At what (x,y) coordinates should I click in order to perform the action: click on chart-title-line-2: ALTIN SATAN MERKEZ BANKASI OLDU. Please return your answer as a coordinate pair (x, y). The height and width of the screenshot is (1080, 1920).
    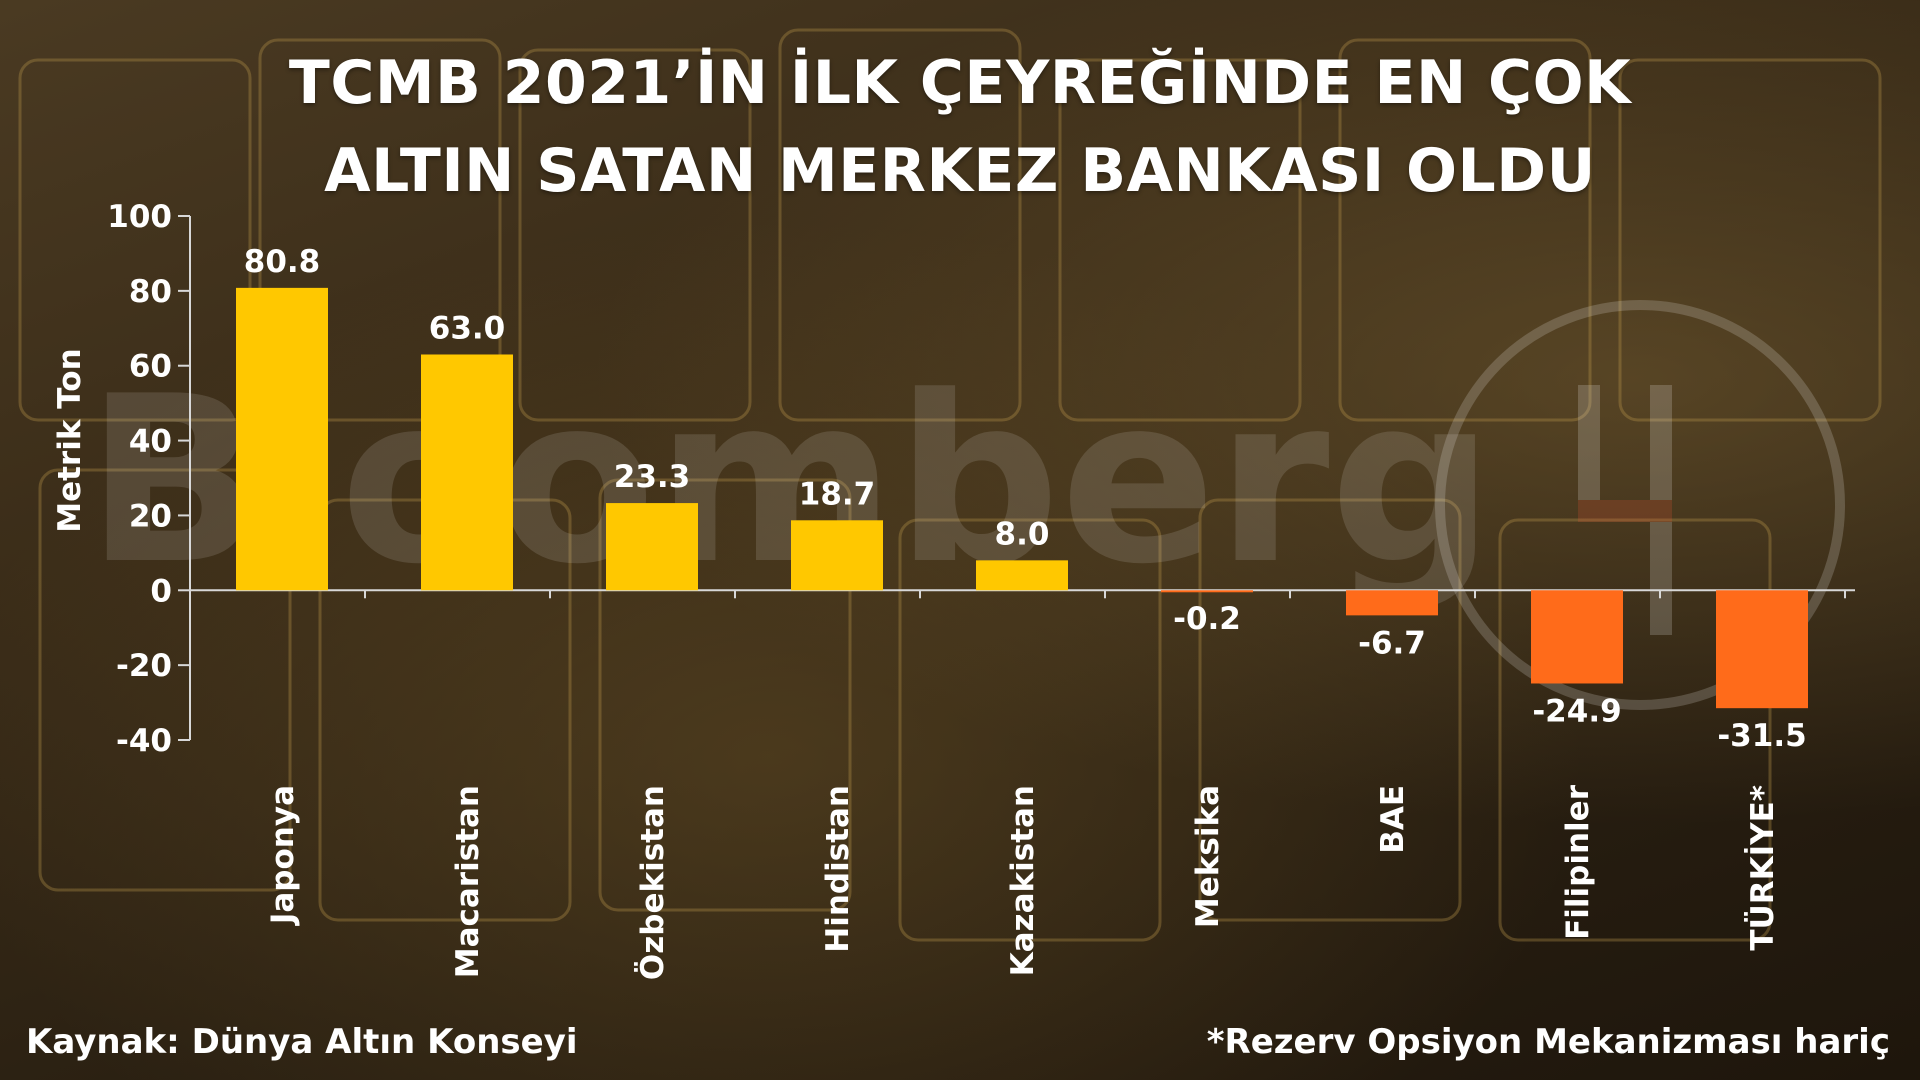
    Looking at the image, I should click on (960, 171).